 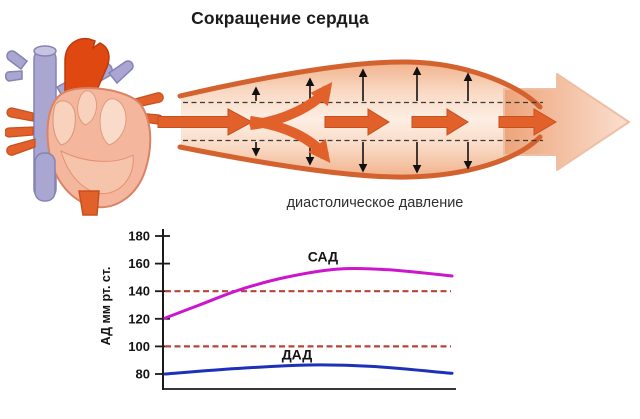 What do you see at coordinates (20, 131) in the screenshot?
I see `pulmonary-artery-stubs-left` at bounding box center [20, 131].